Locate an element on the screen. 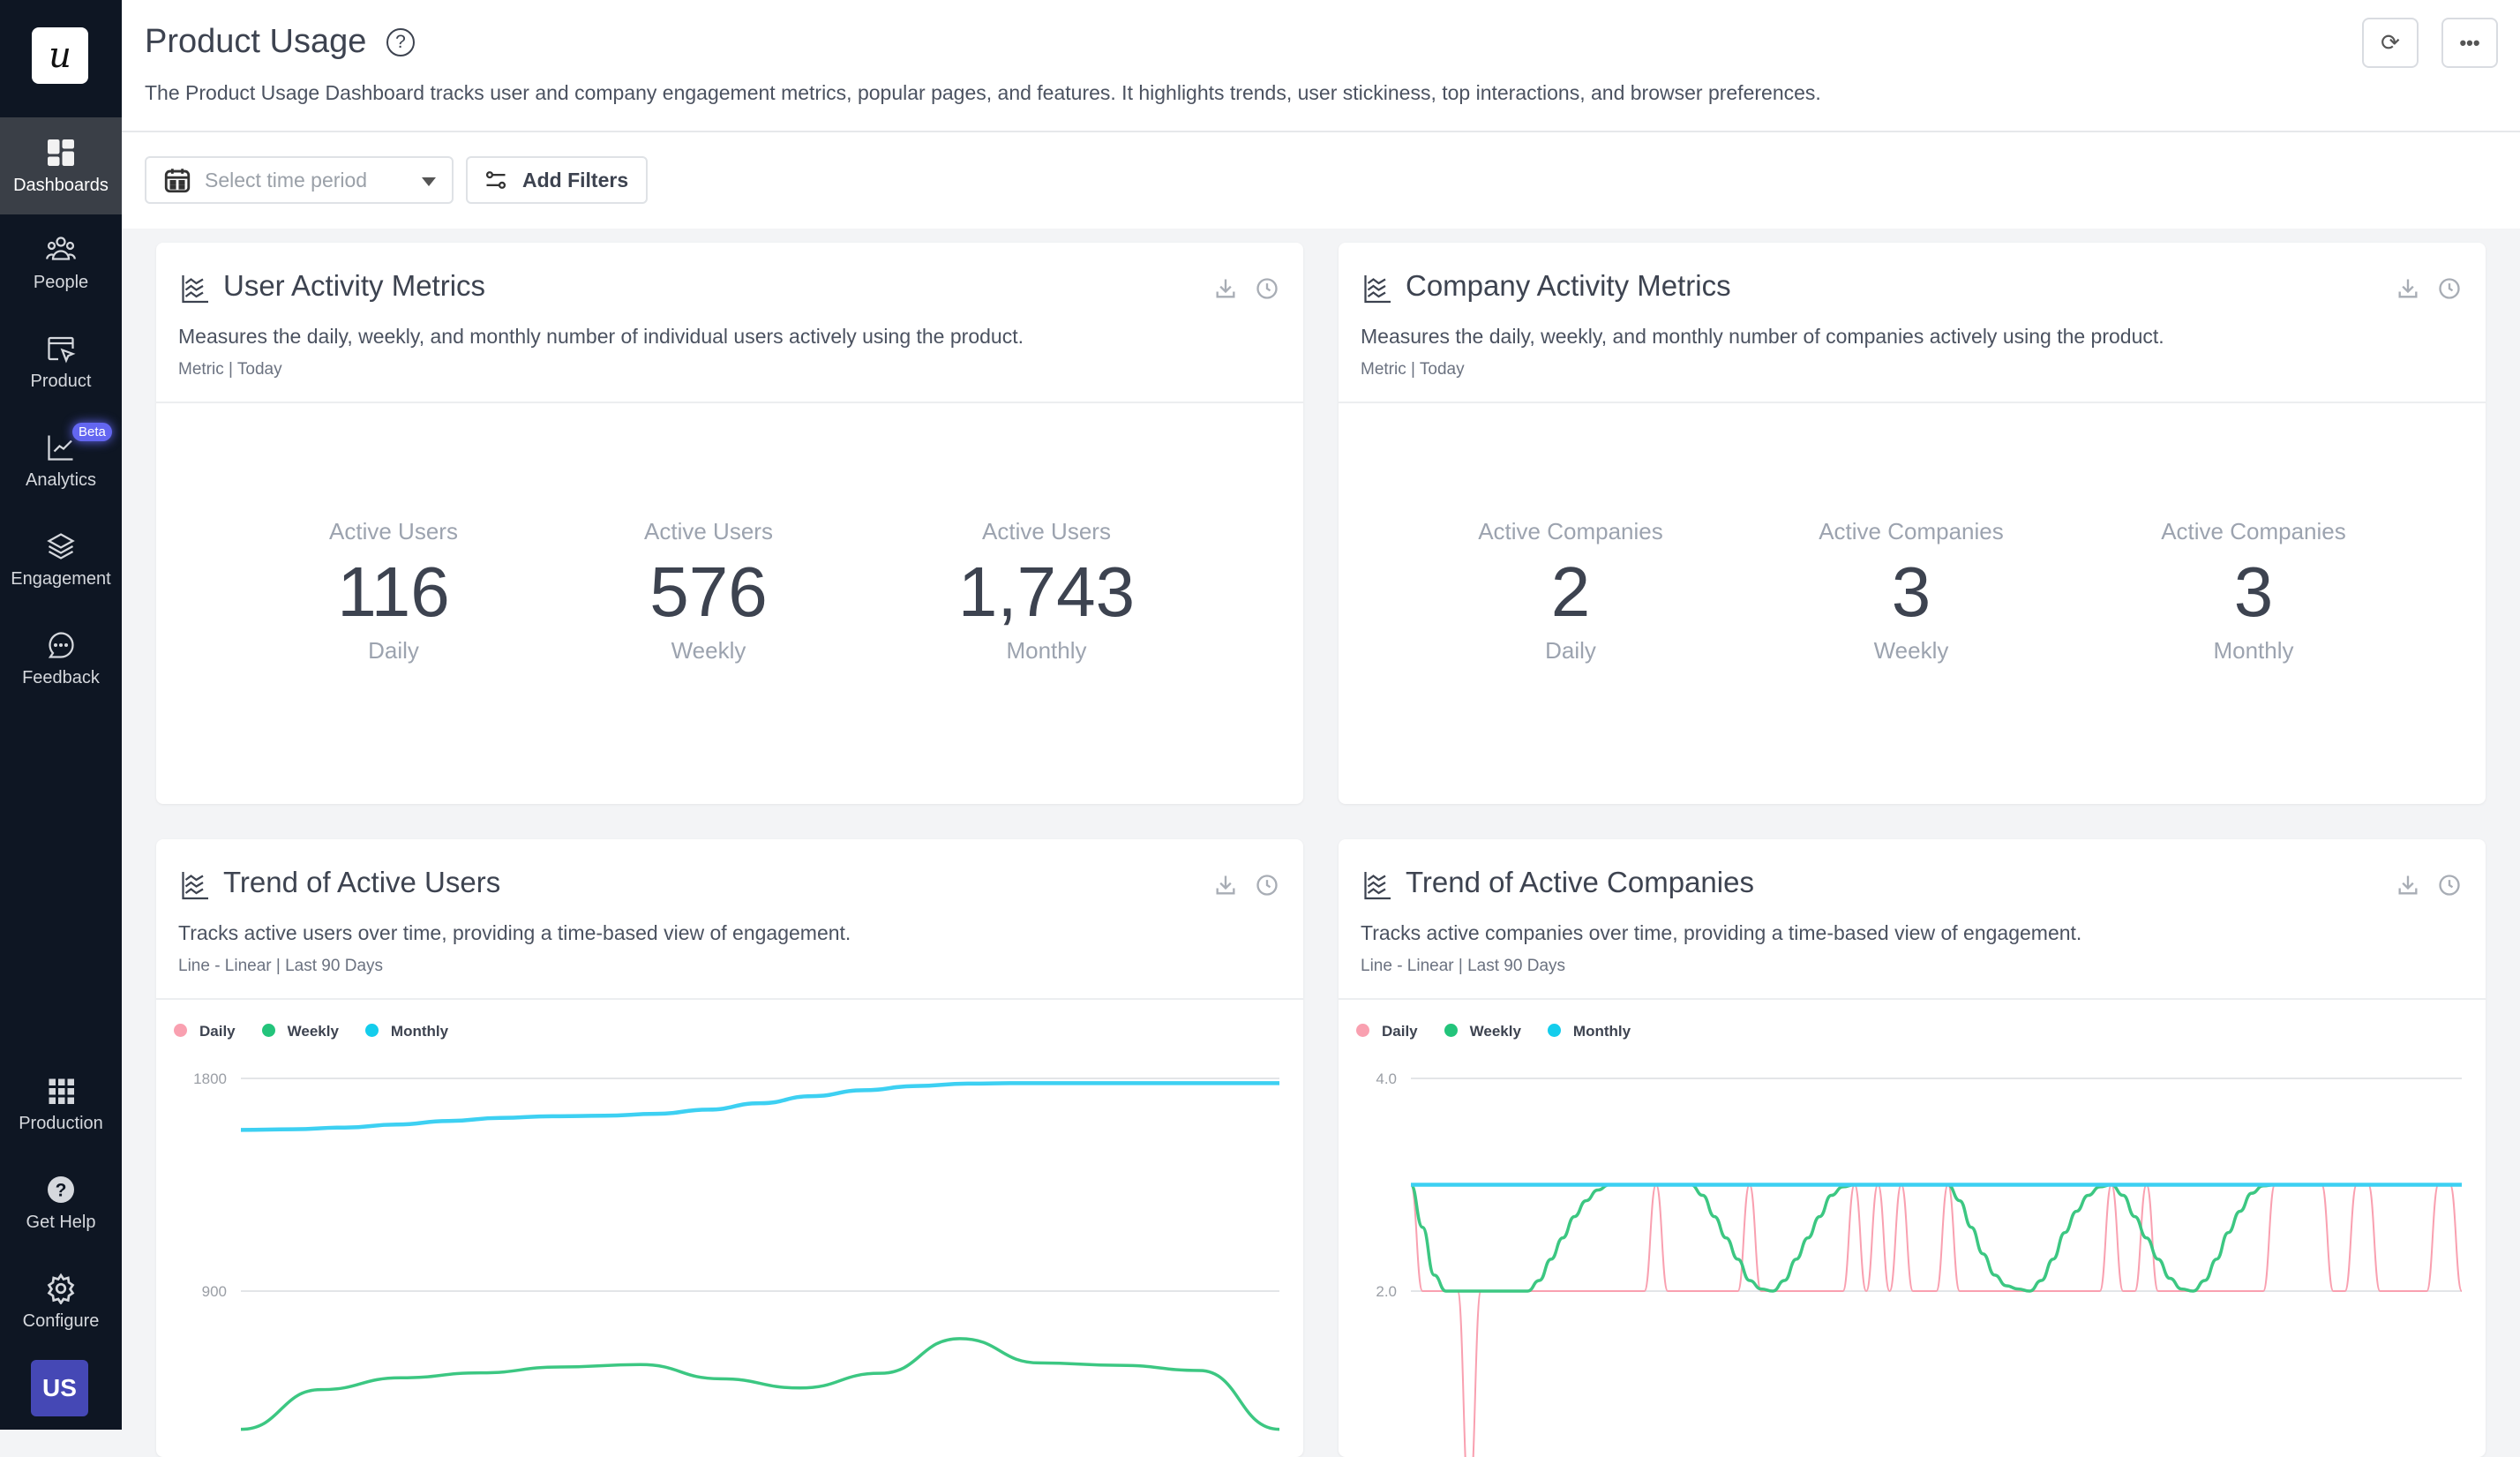  sidebar-item-get-help: ? Get Help is located at coordinates (61, 1203).